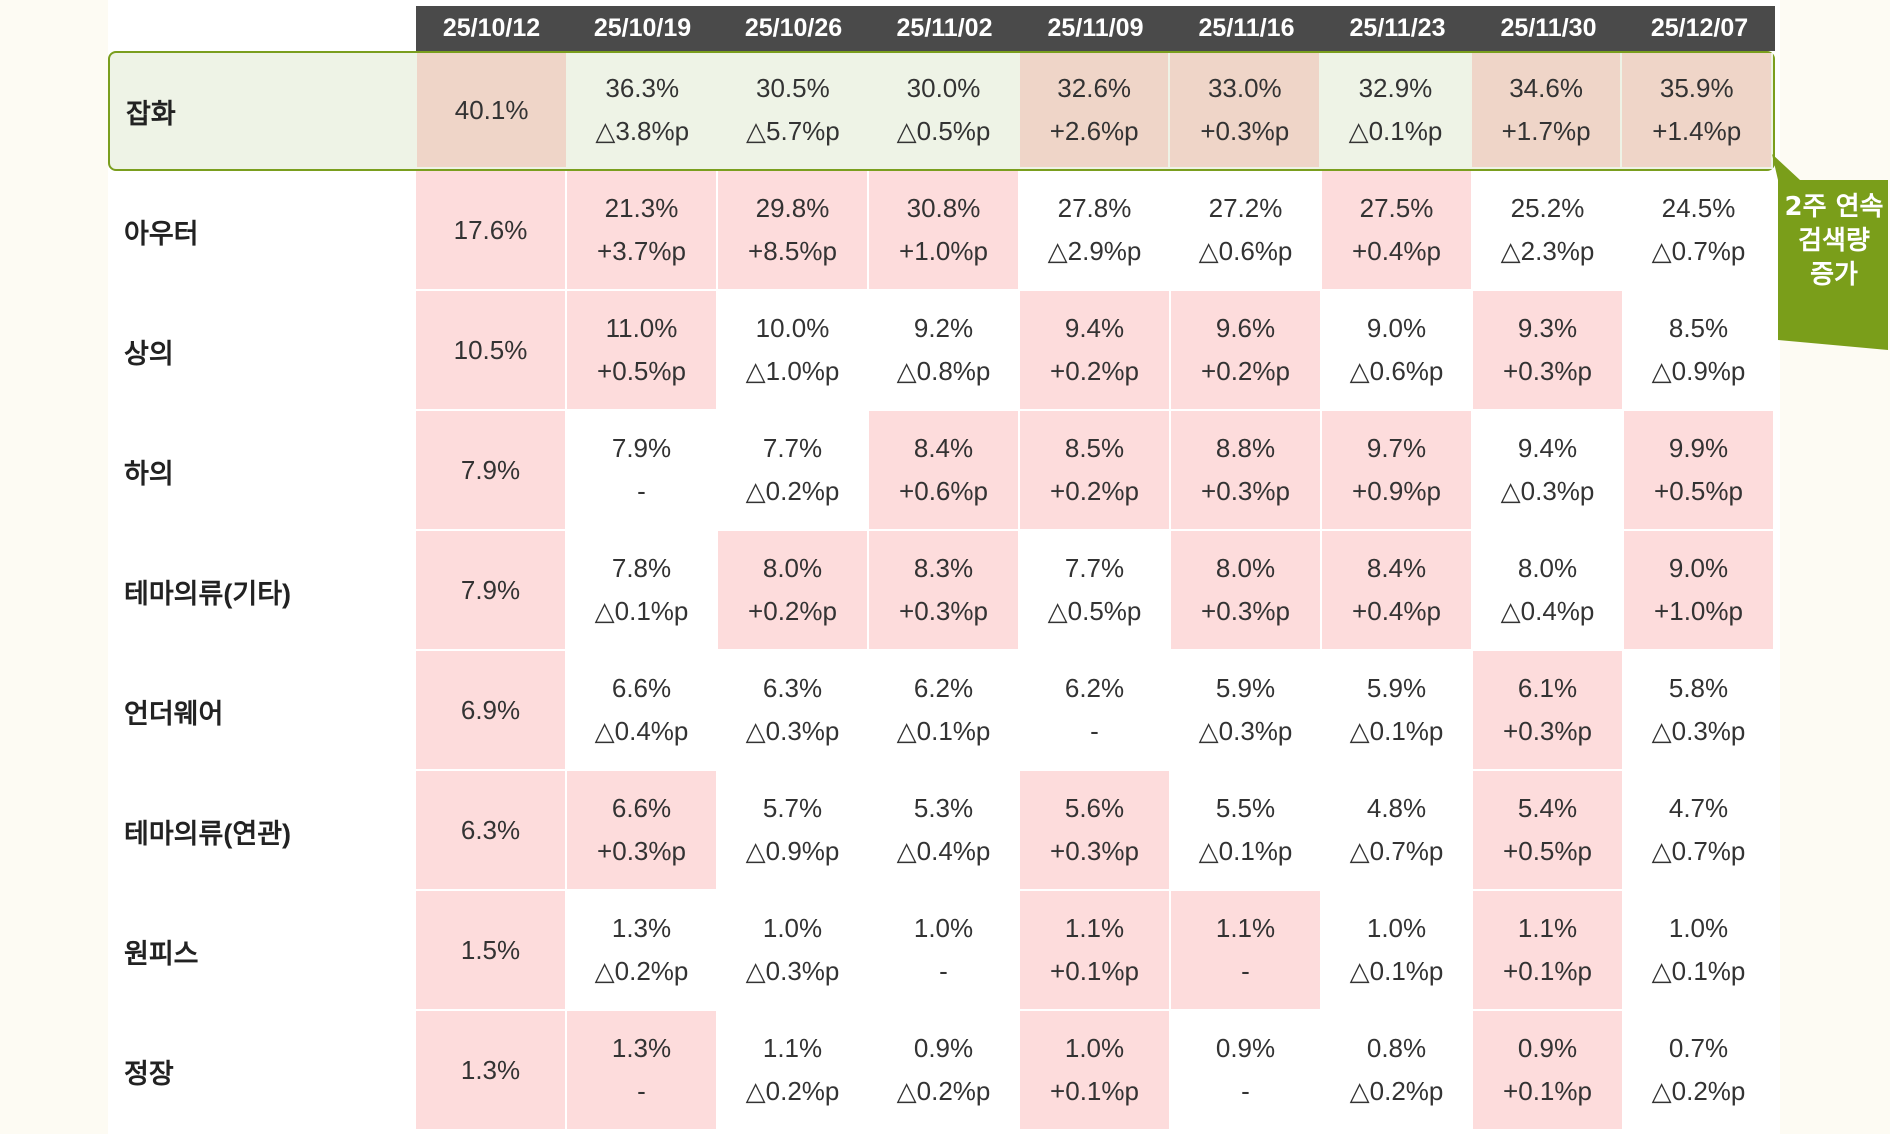 The width and height of the screenshot is (1890, 1134). I want to click on value-cell: 1.1% +0.1%p, so click(1548, 951).